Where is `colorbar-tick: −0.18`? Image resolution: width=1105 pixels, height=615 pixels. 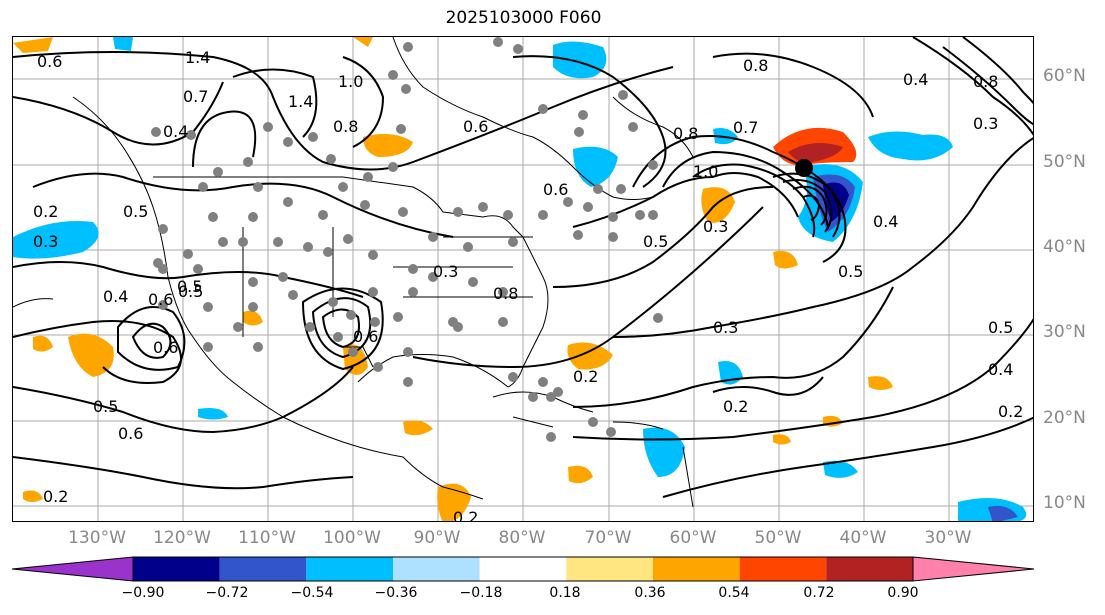
colorbar-tick: −0.18 is located at coordinates (481, 593).